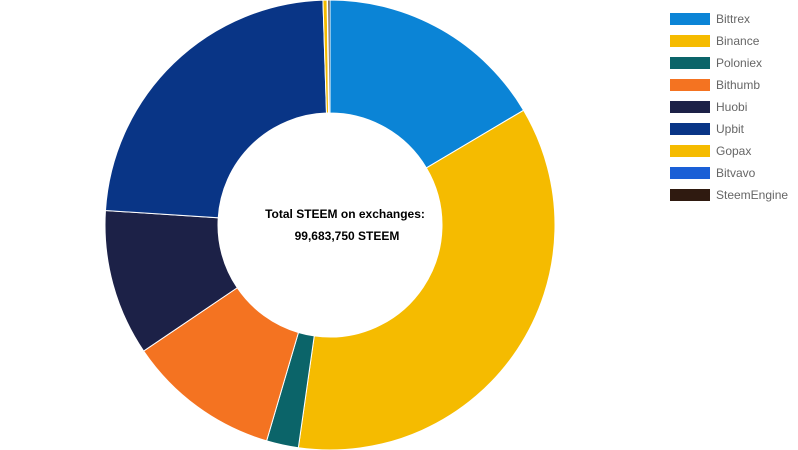 The width and height of the screenshot is (798, 450). I want to click on legend-item-bittrex: Bittrex, so click(729, 19).